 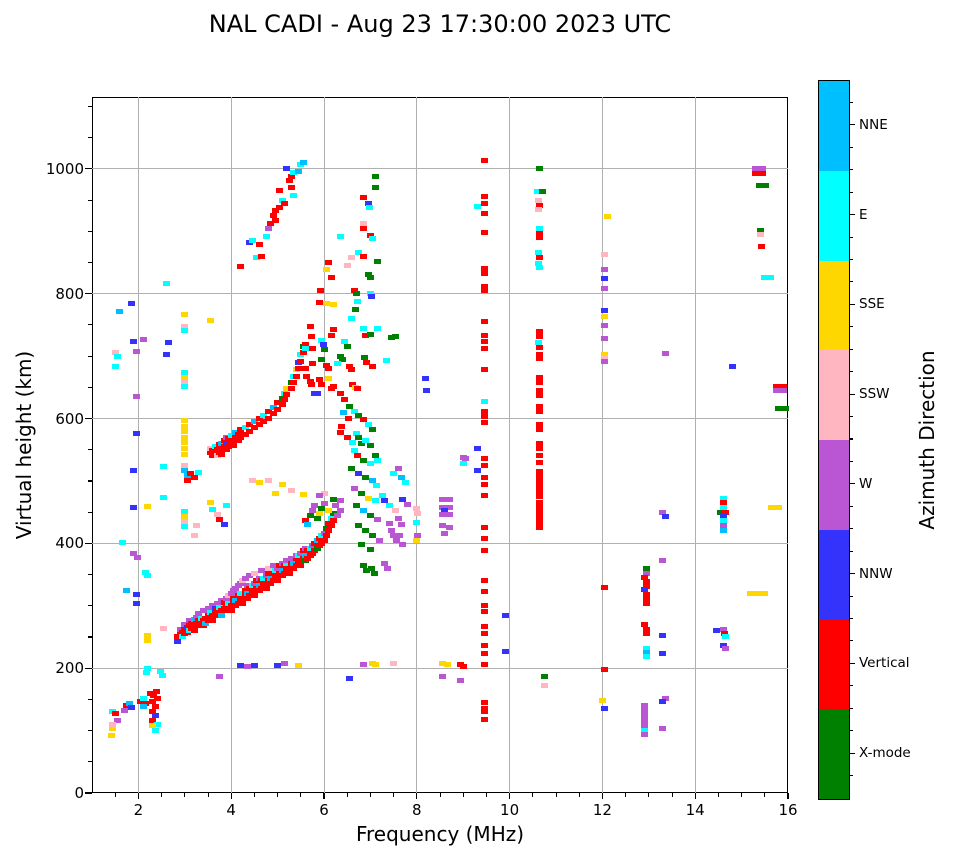 What do you see at coordinates (695, 810) in the screenshot?
I see `x-tick-label: 14` at bounding box center [695, 810].